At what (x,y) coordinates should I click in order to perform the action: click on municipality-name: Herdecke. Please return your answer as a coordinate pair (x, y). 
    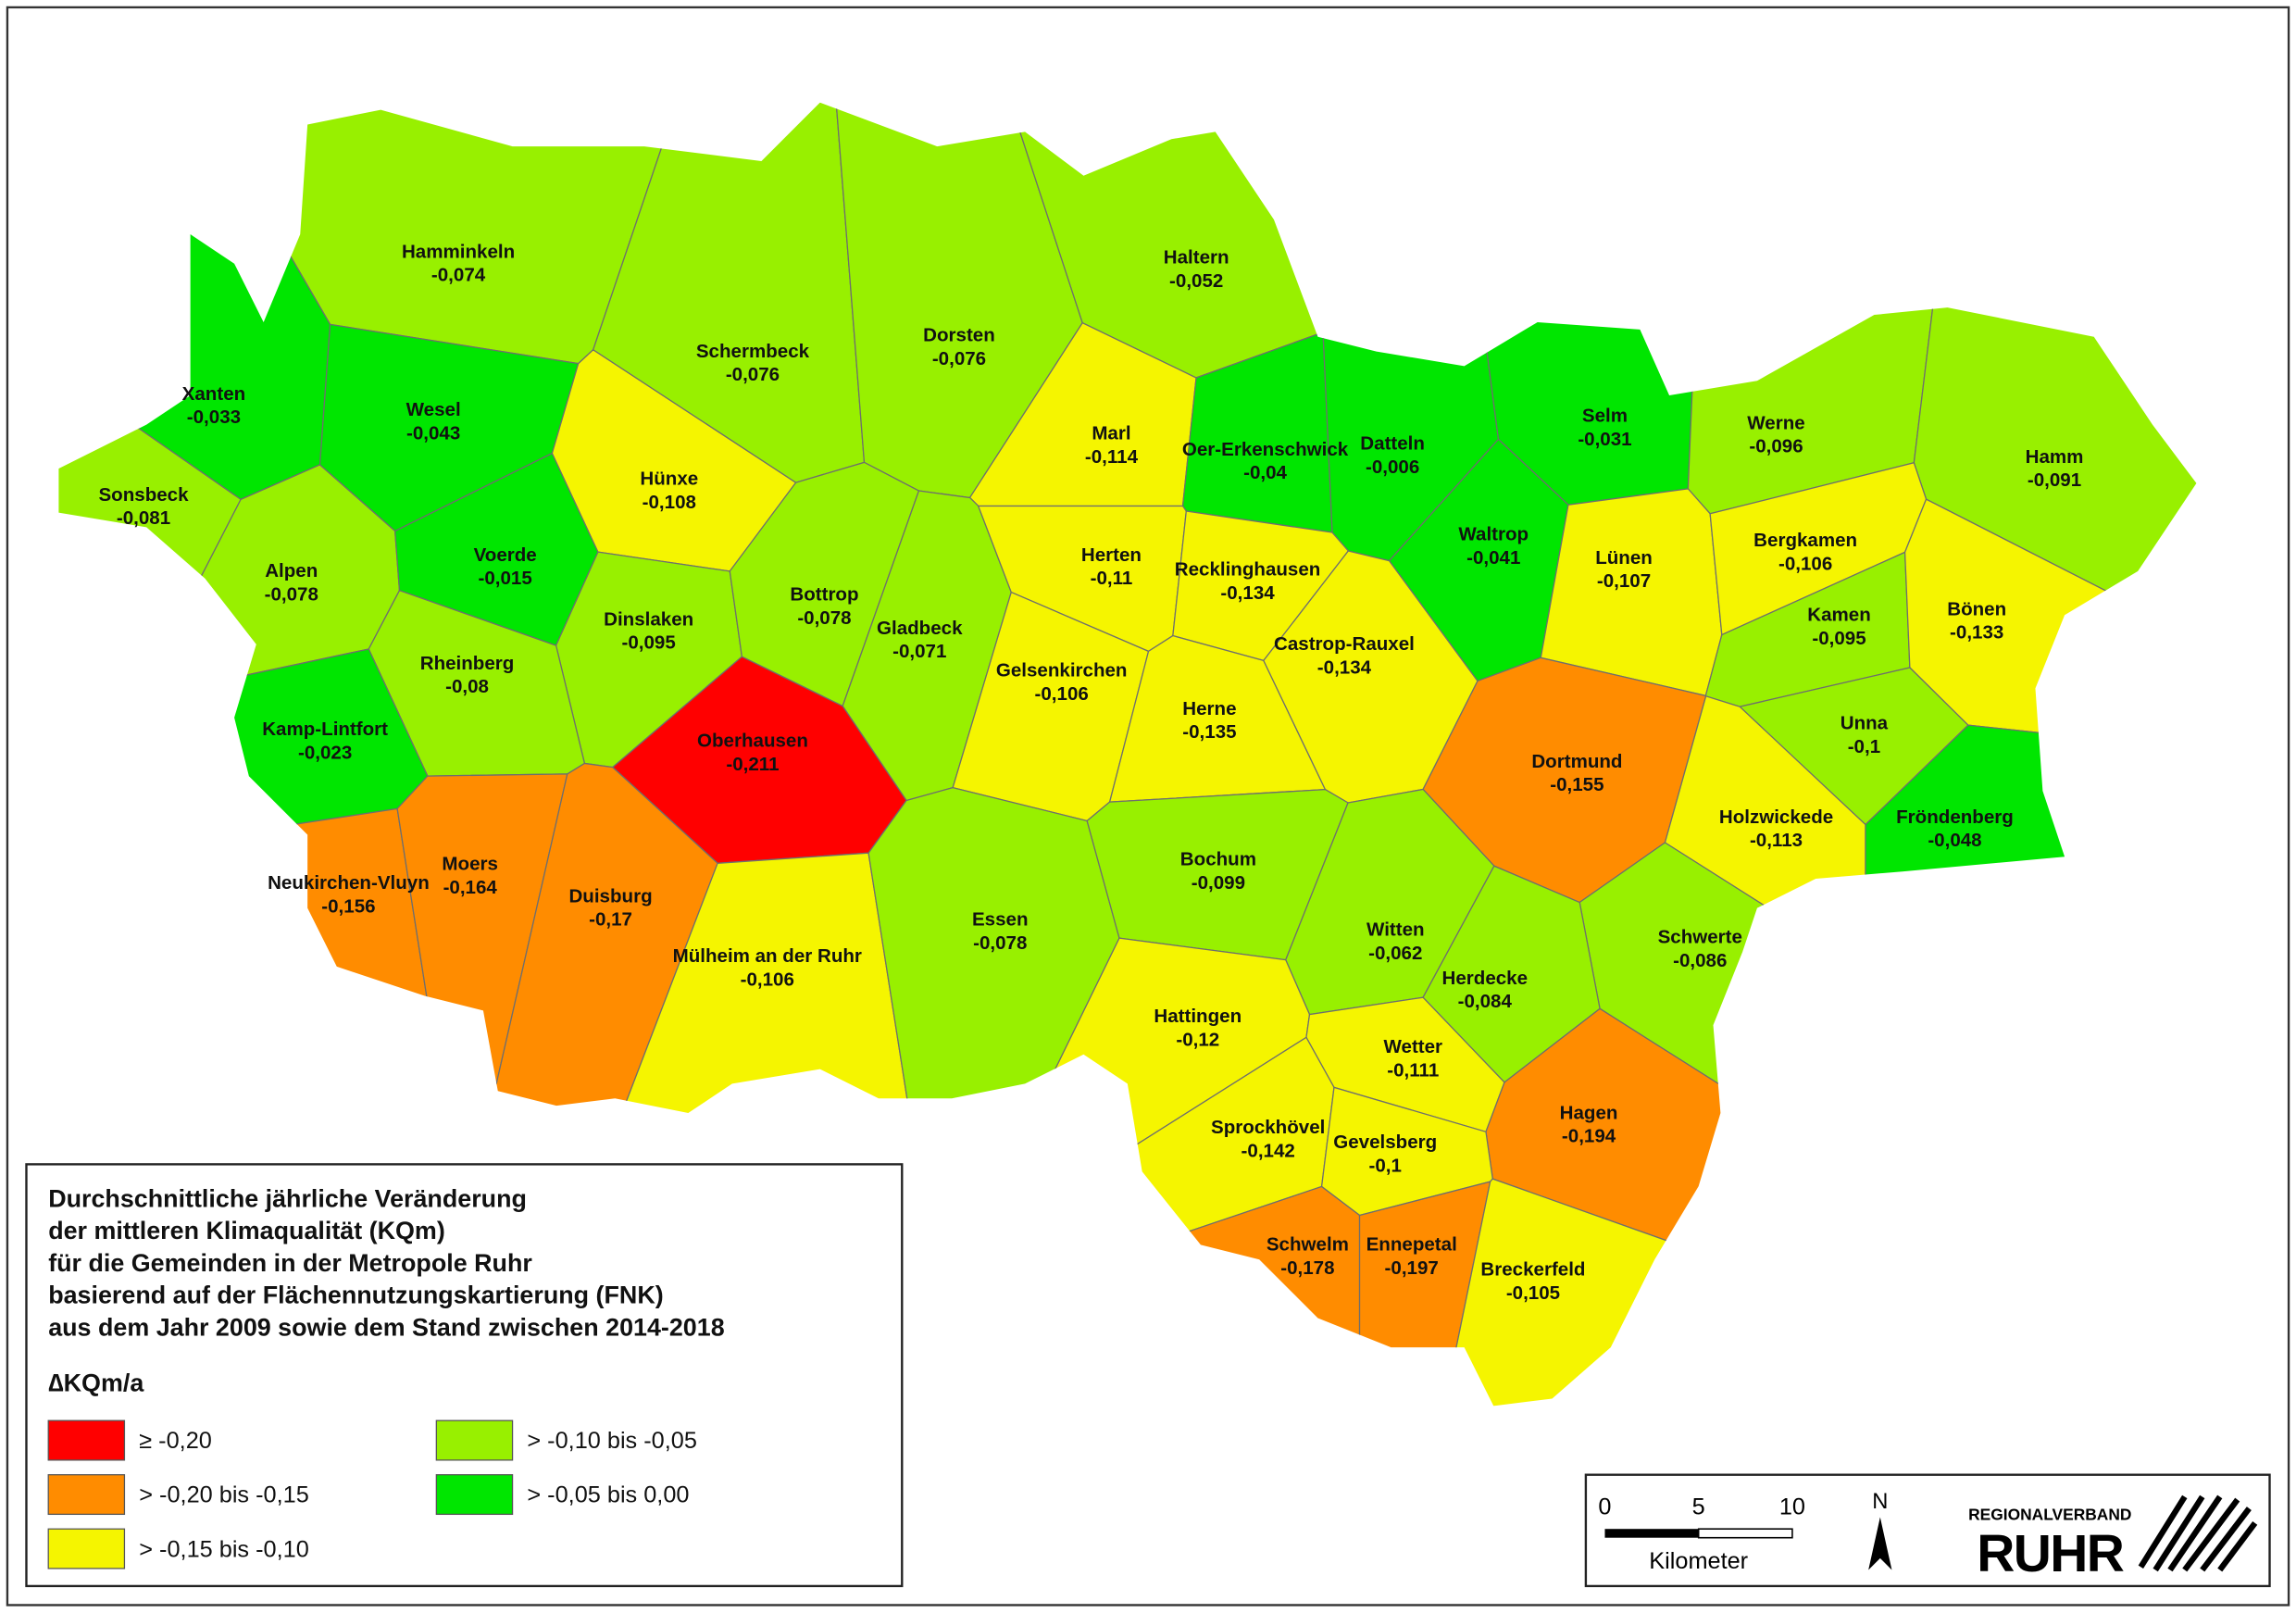
    Looking at the image, I should click on (1485, 978).